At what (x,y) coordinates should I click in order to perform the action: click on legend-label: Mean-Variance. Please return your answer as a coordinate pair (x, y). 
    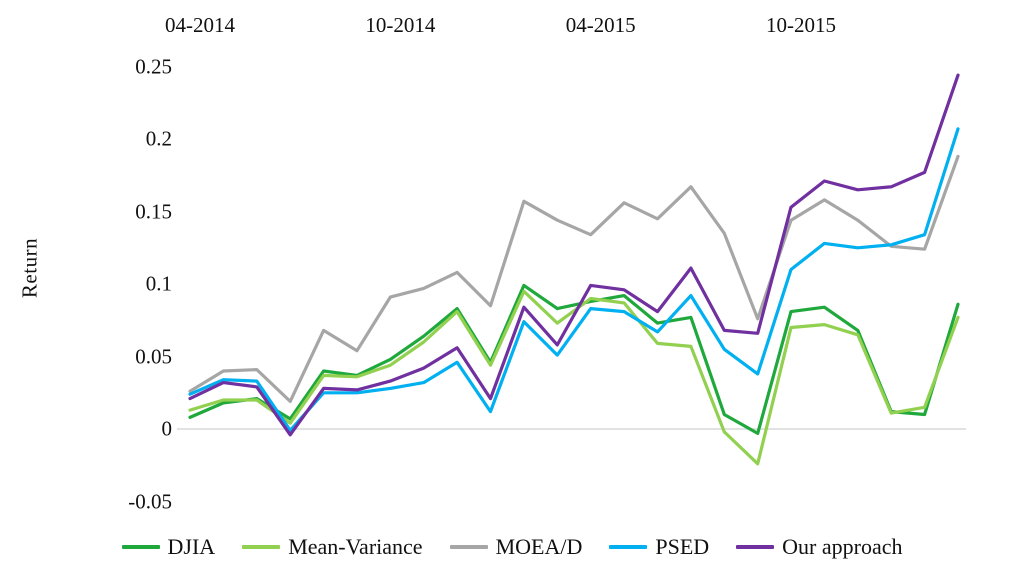
    Looking at the image, I should click on (355, 546).